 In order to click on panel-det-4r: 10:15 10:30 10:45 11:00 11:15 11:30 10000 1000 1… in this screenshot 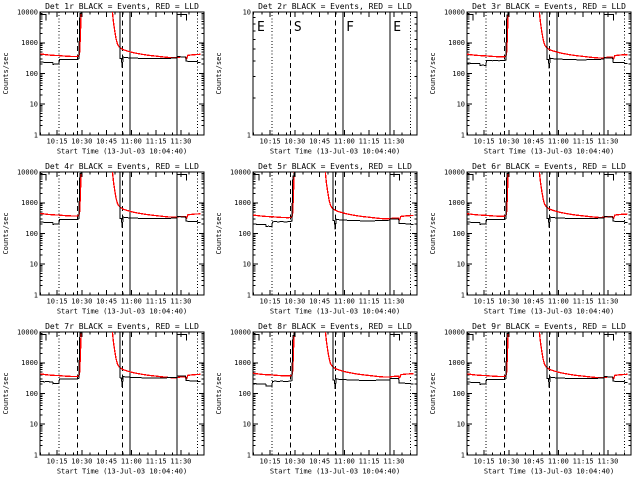, I will do `click(103, 238)`.